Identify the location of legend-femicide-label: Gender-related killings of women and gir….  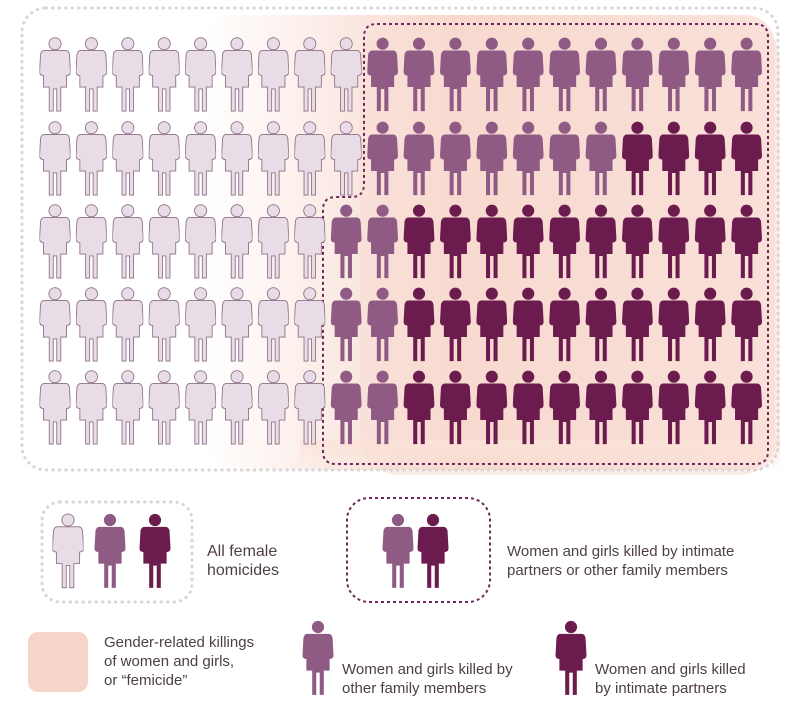
(179, 661).